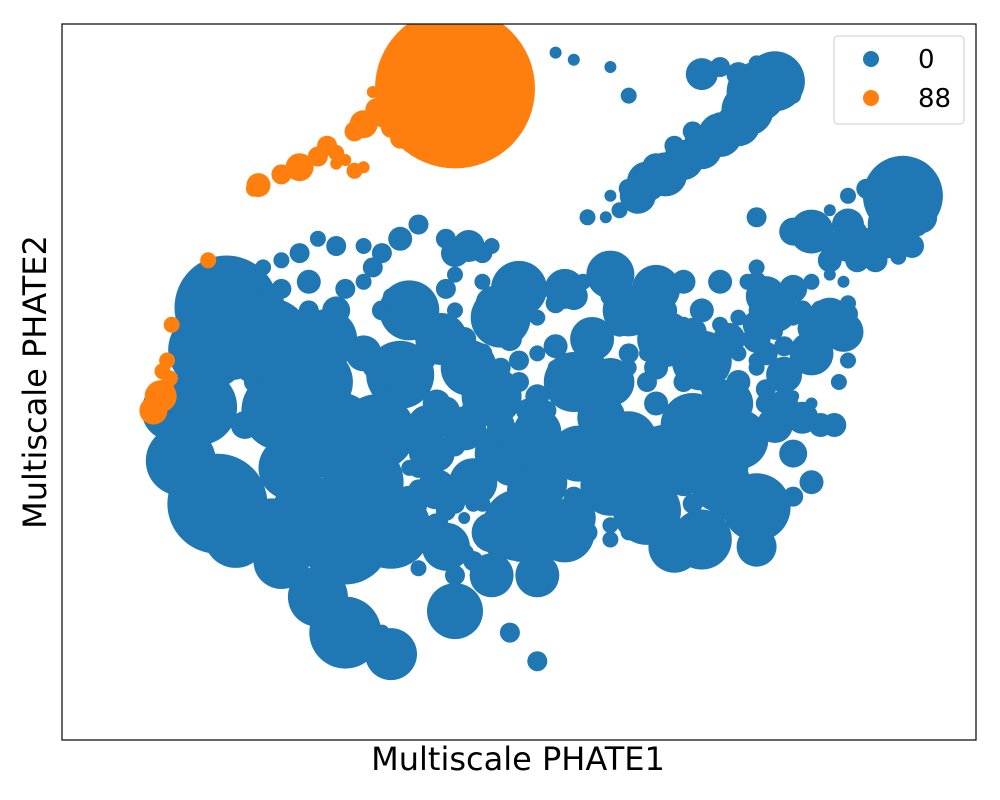 The image size is (1000, 800). I want to click on legend-label-0: 0, so click(926, 60).